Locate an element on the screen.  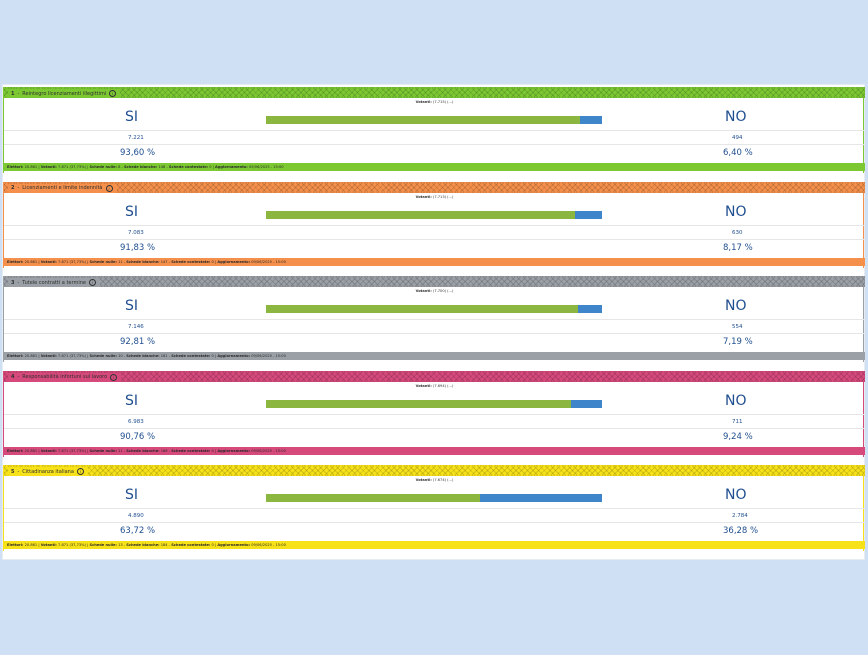
referendum-header: 2 - Licenziamenti e limite indennità i is located at coordinates (434, 187).